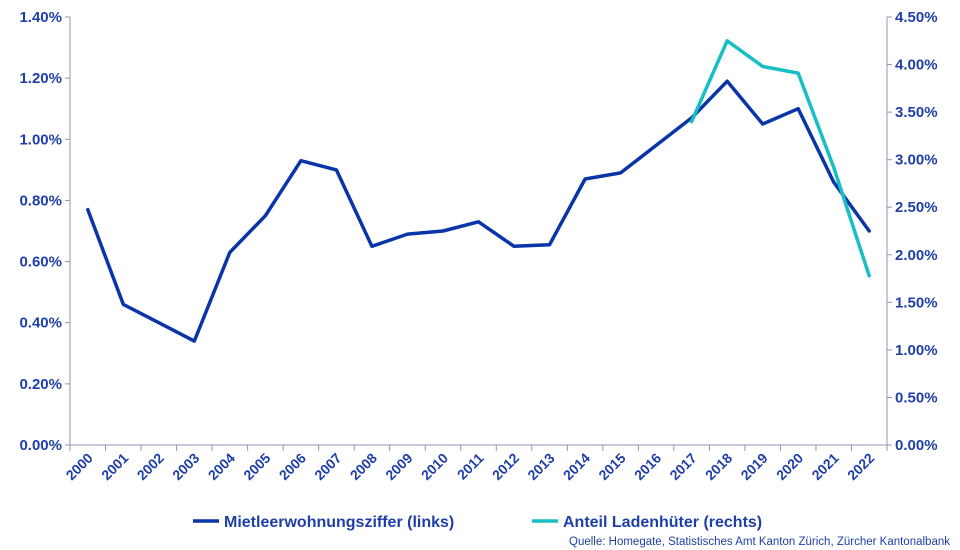 This screenshot has width=960, height=550. Describe the element at coordinates (470, 466) in the screenshot. I see `x-tick-label: 2011` at that location.